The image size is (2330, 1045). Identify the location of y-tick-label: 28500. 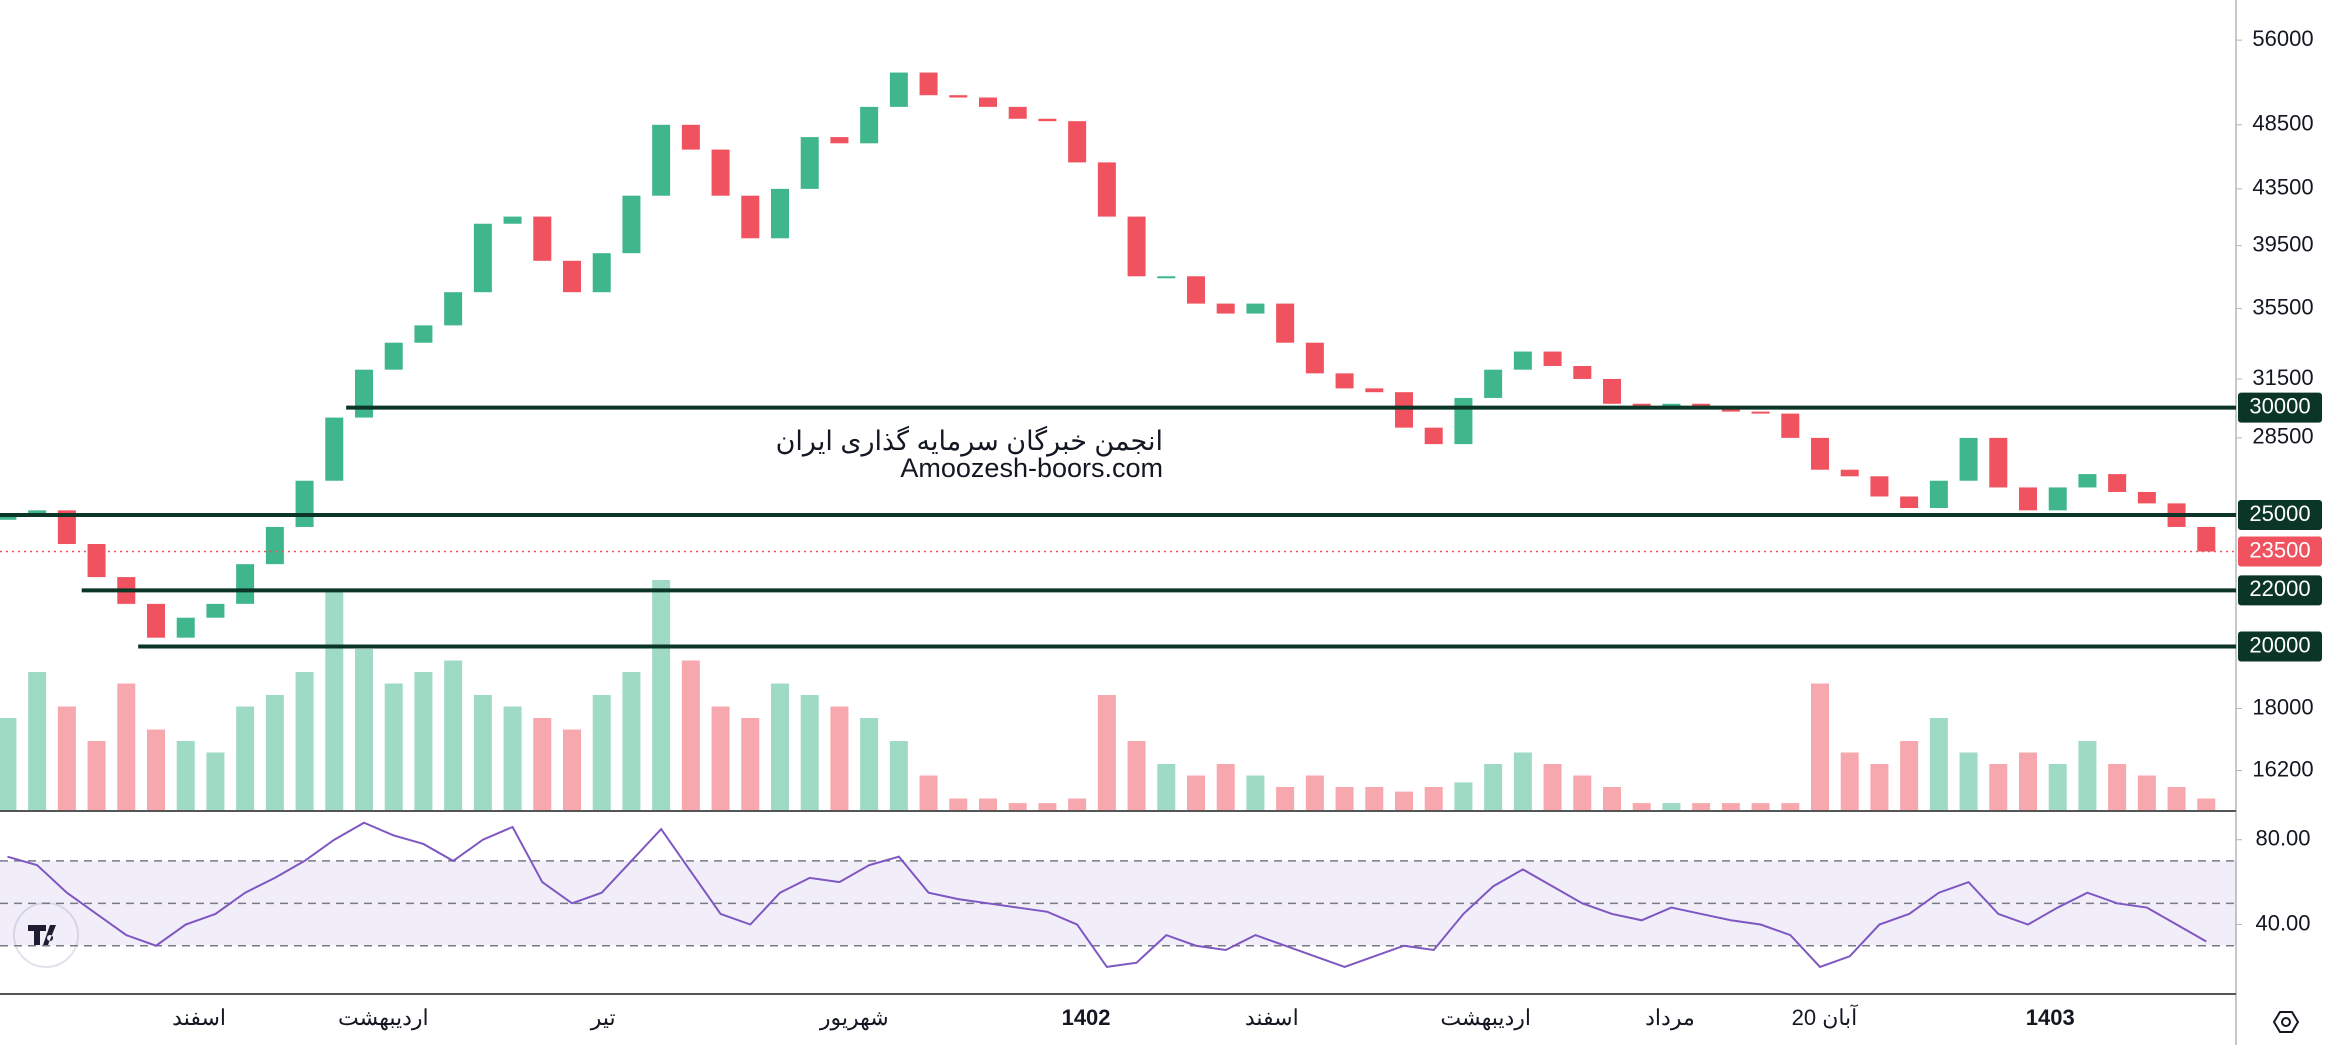
(2282, 436).